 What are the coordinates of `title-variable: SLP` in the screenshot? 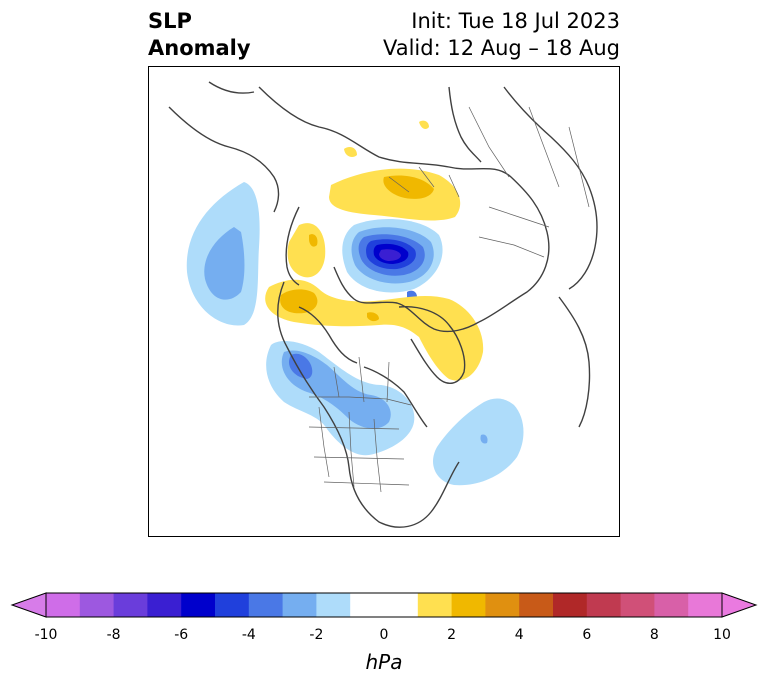 It's located at (170, 21).